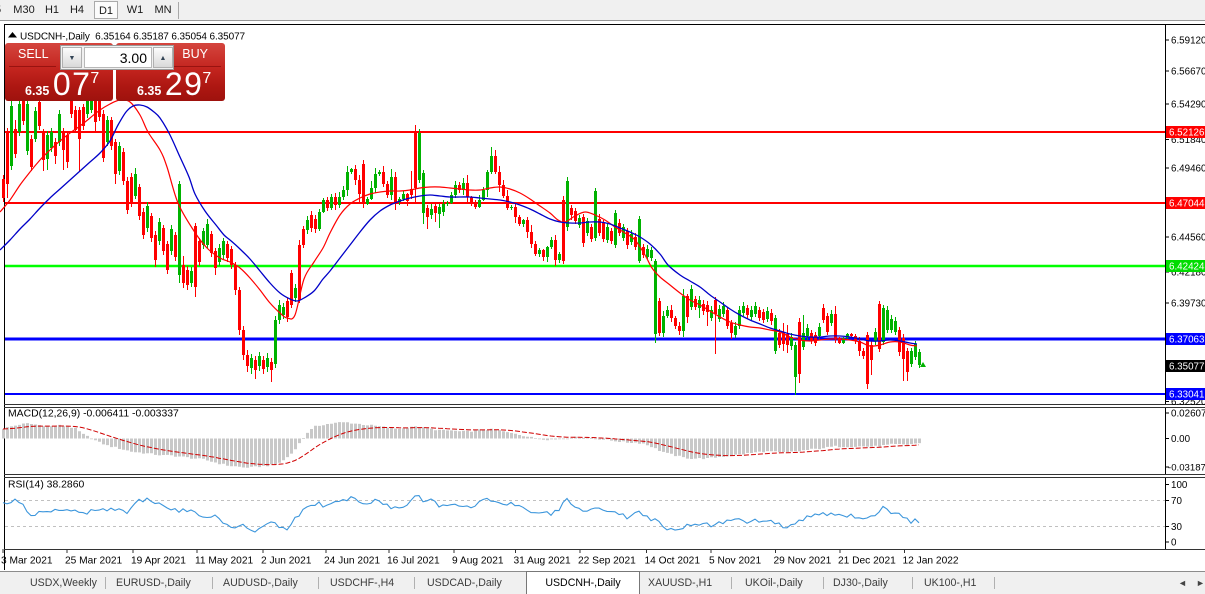 The height and width of the screenshot is (594, 1205). Describe the element at coordinates (1187, 133) in the screenshot. I see `svg-text: 6.52126` at that location.